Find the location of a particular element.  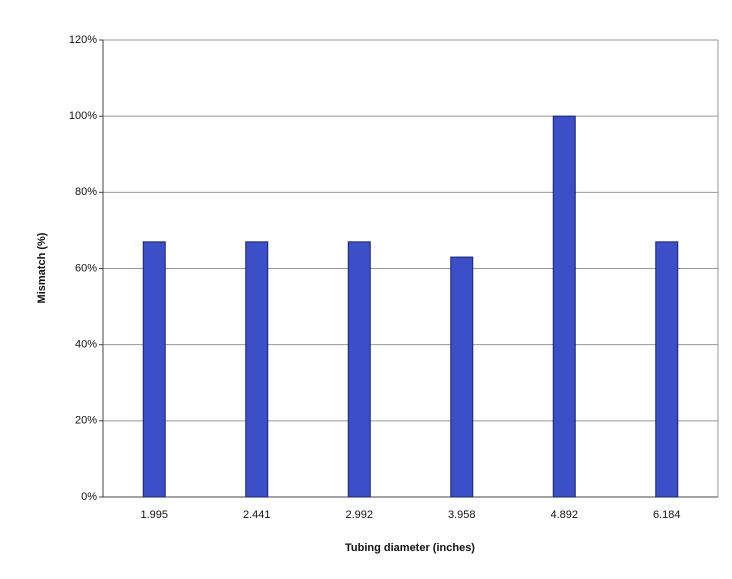

x-tick-label: 4.892 is located at coordinates (564, 515).